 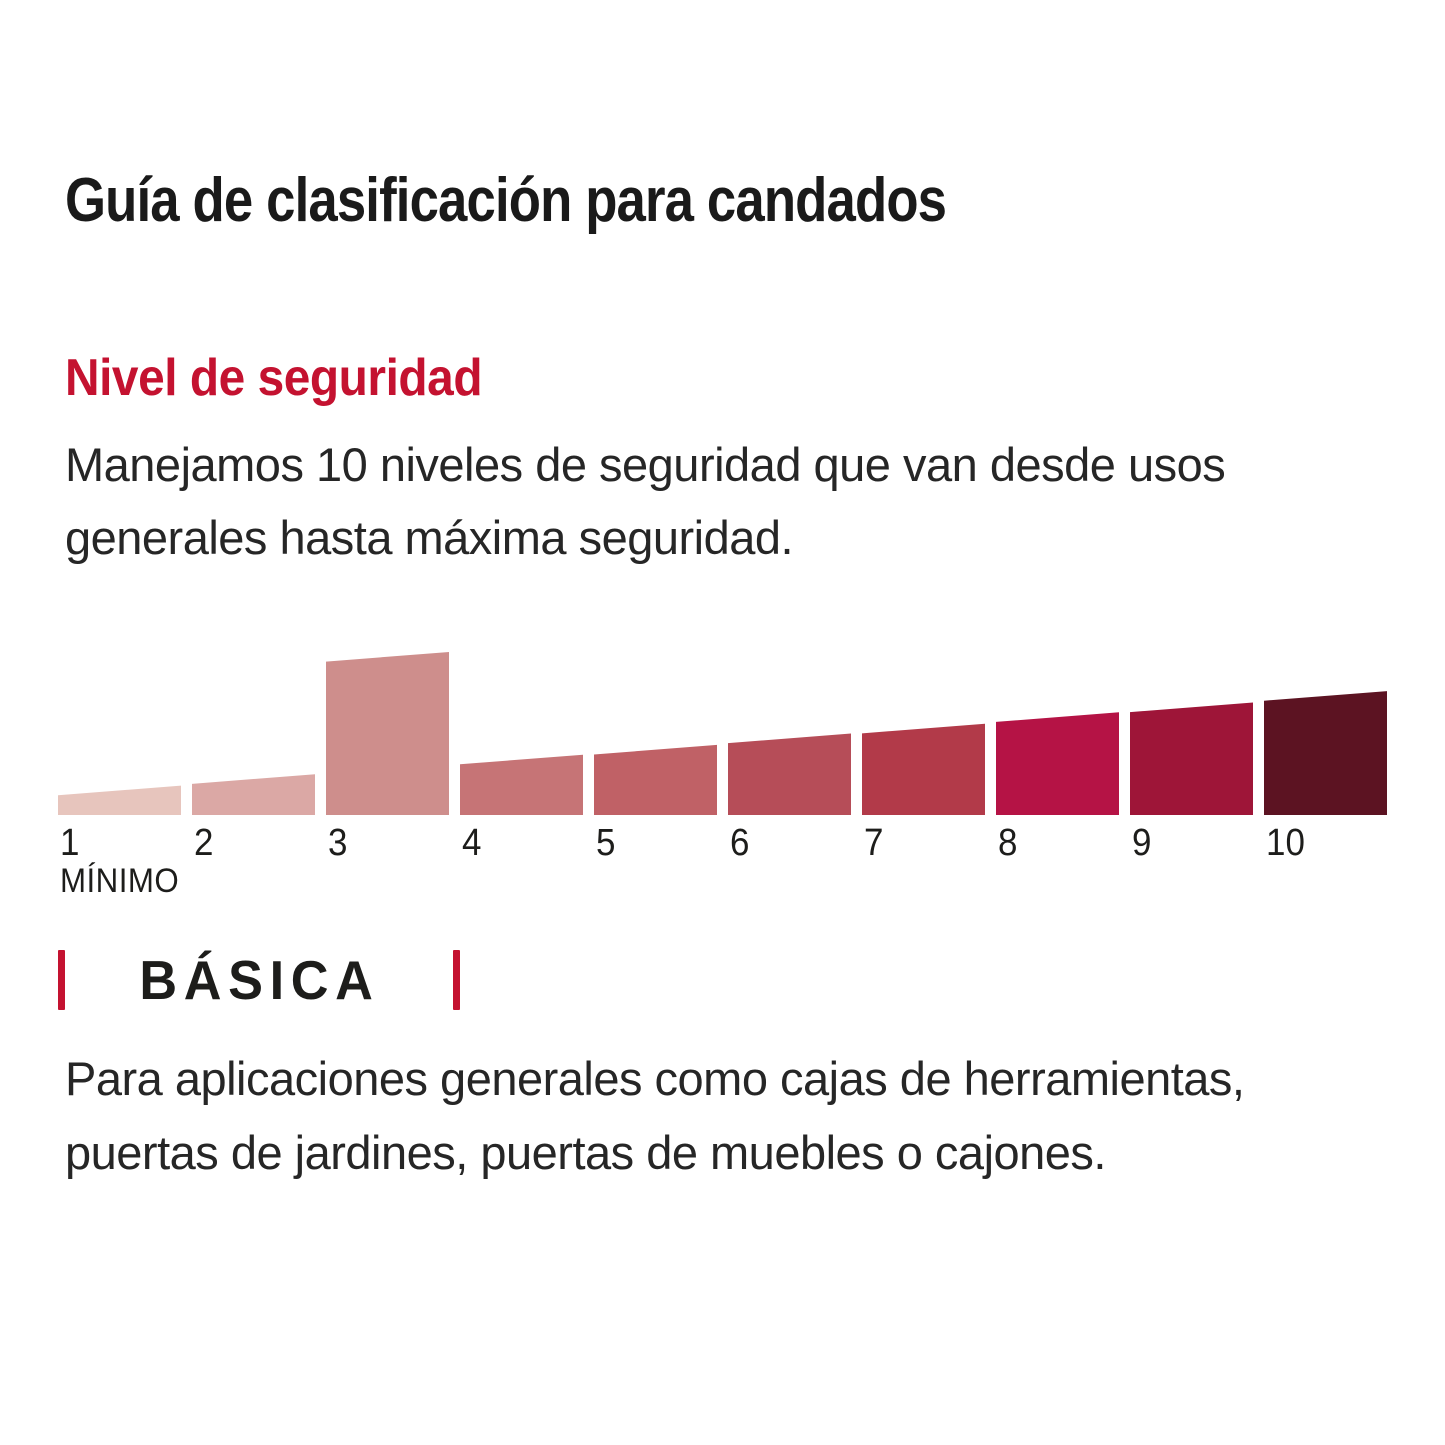 I want to click on level-name-label: BÁSICA, so click(x=259, y=980).